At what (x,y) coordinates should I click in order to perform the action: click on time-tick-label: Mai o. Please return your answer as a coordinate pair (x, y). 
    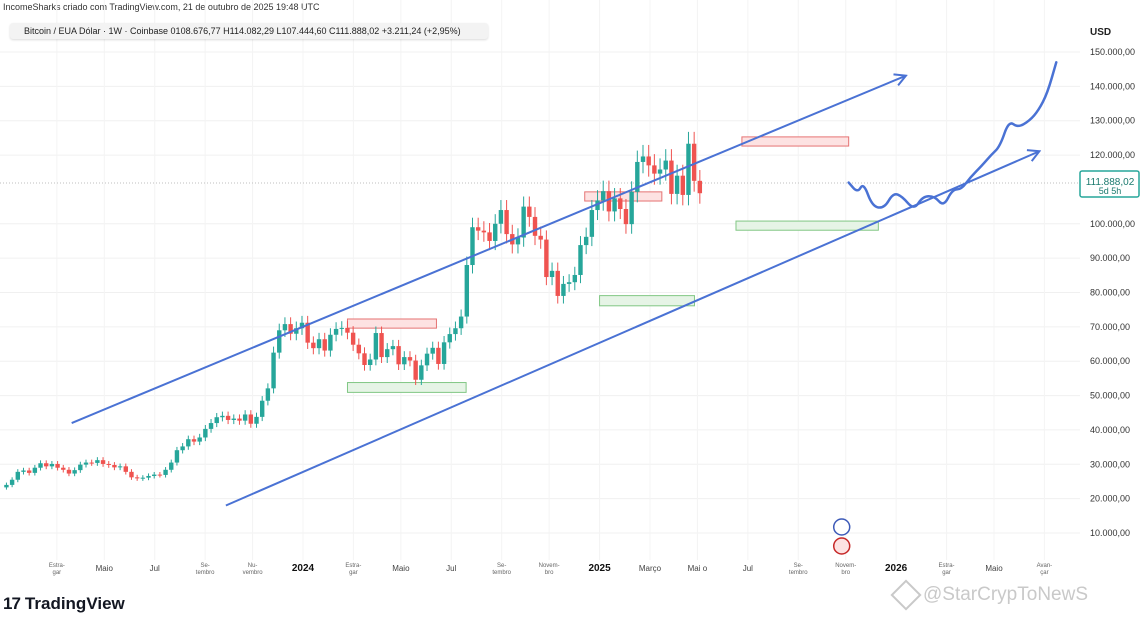
    Looking at the image, I should click on (698, 568).